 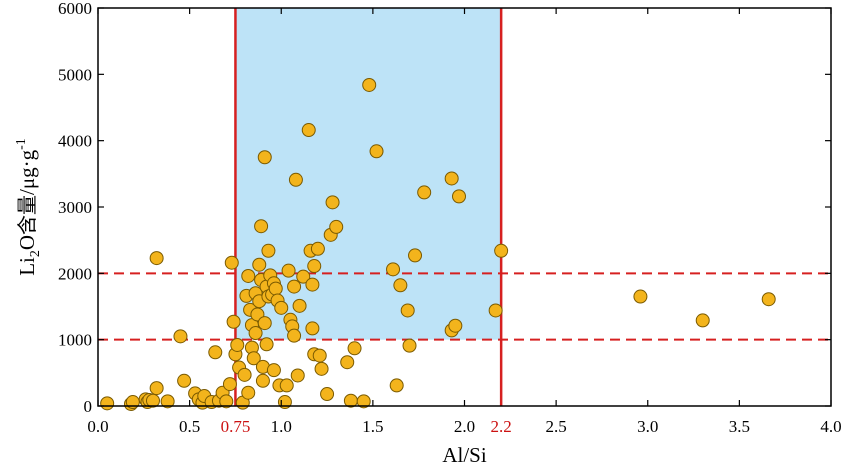 I want to click on y-tick-label: 0, so click(x=88, y=406).